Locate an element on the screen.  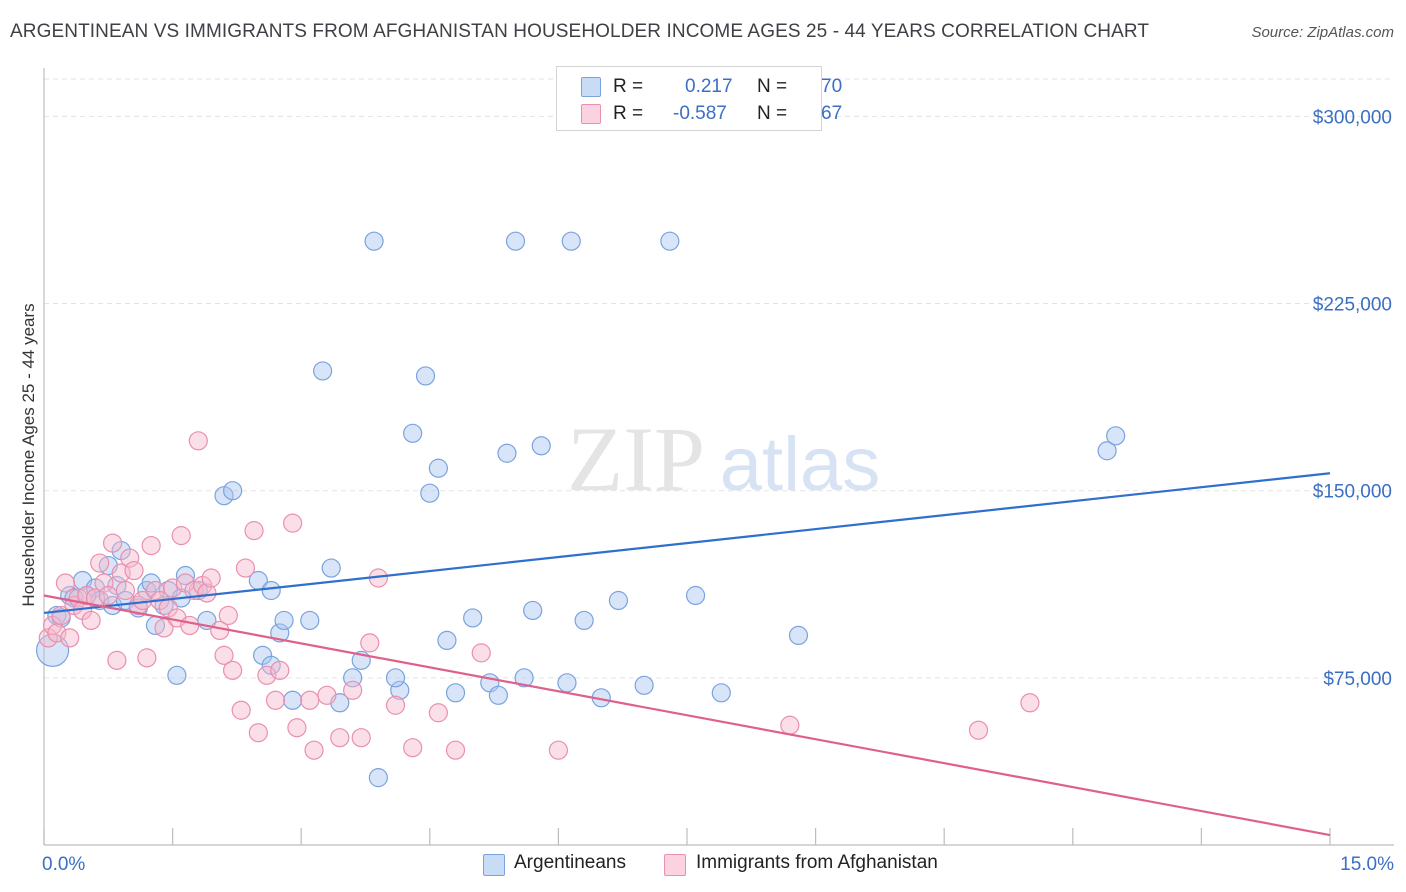
x-tick-label: 0.0% is located at coordinates (63, 864).